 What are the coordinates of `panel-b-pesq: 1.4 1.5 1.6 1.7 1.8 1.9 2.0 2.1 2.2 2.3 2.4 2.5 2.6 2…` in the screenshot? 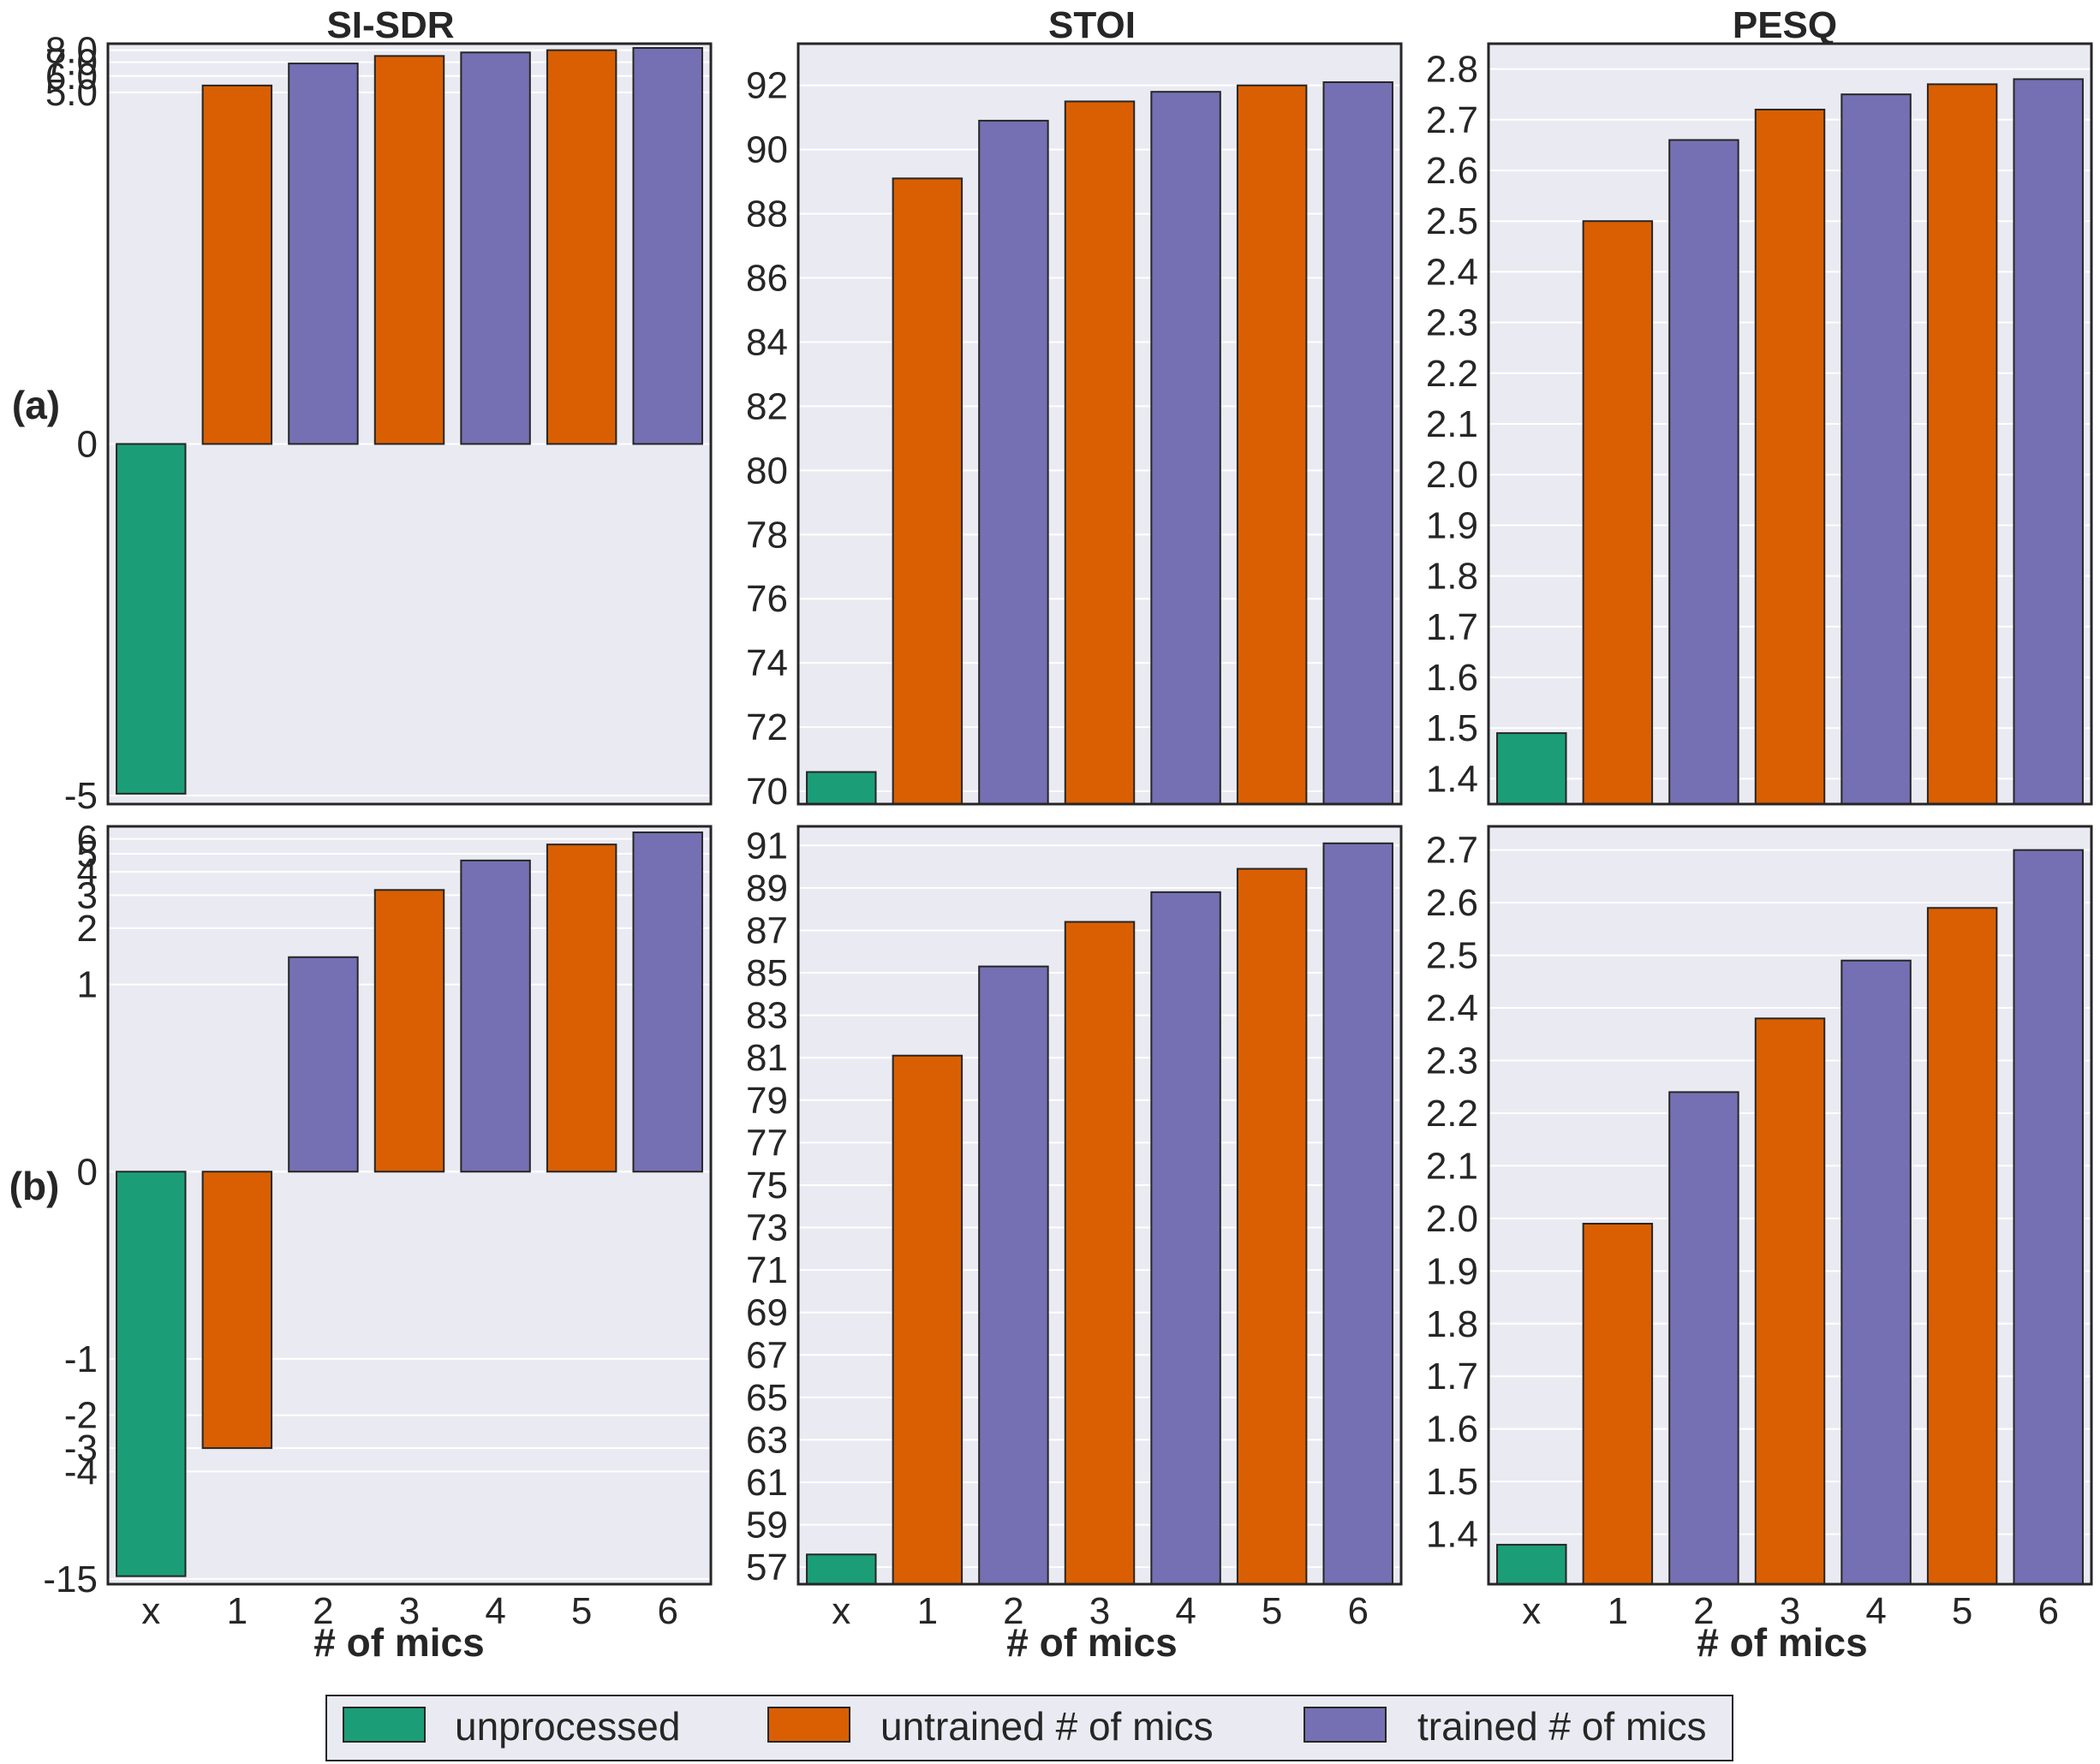 It's located at (1759, 1228).